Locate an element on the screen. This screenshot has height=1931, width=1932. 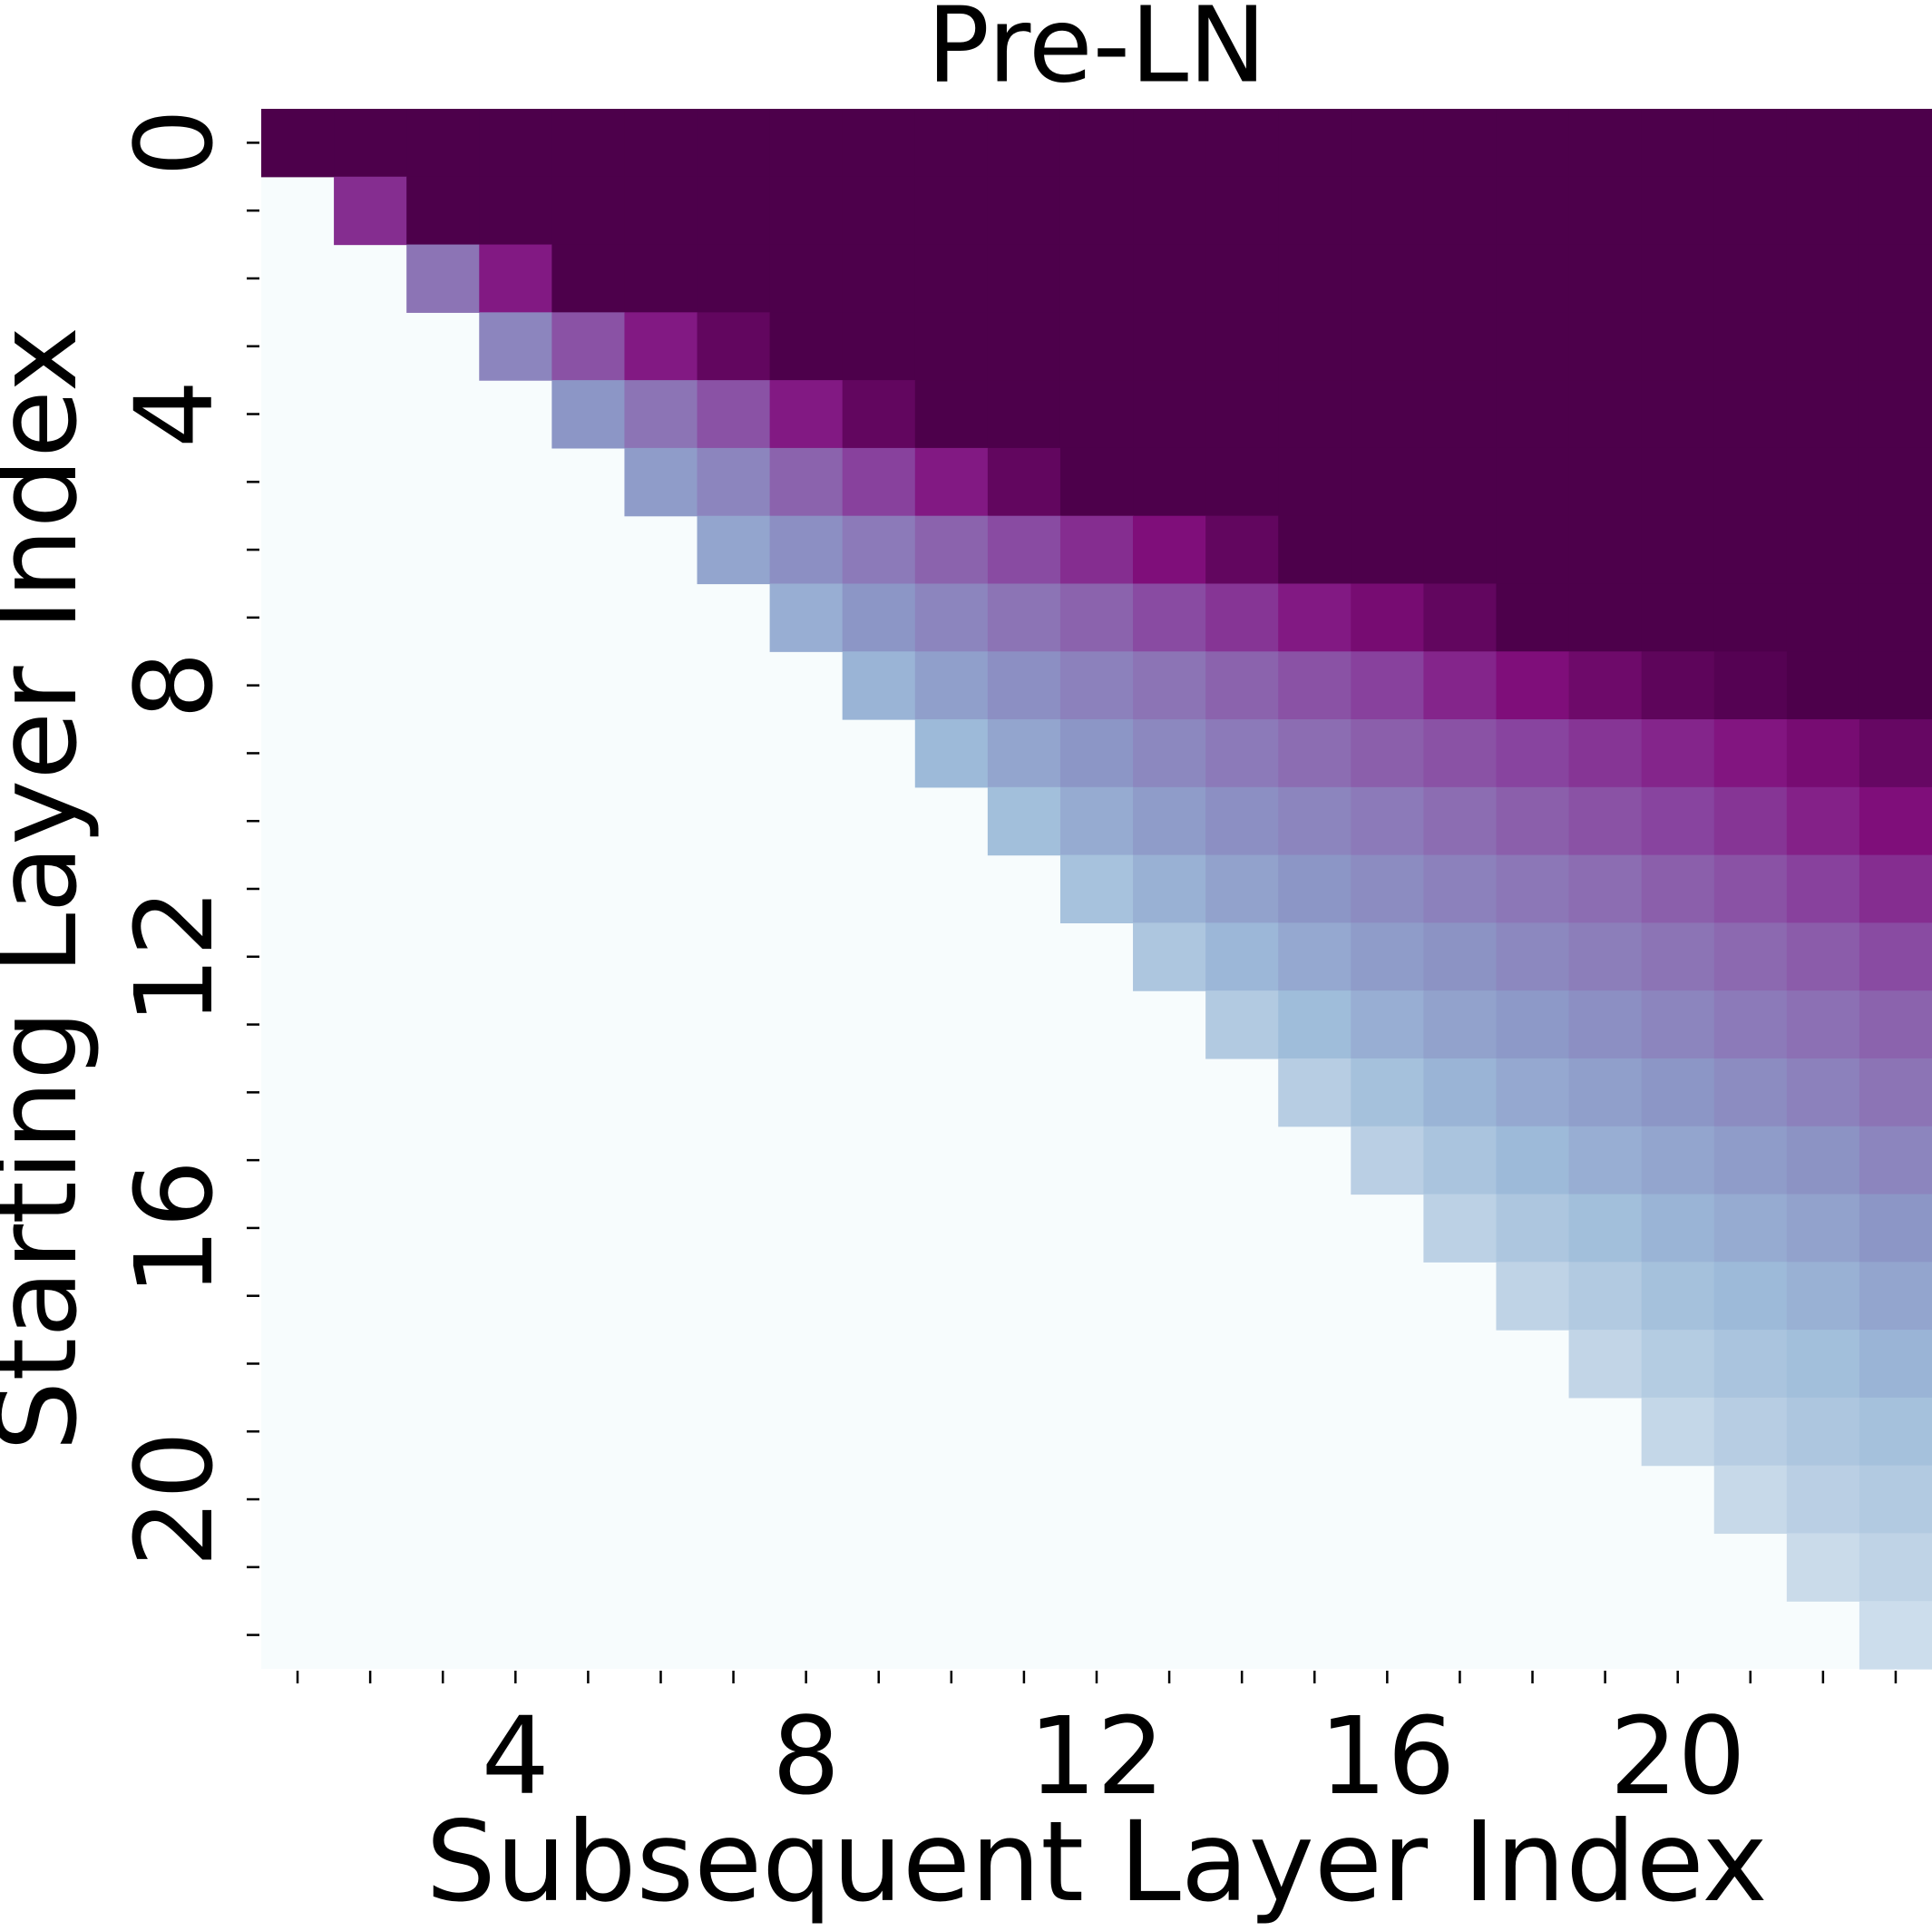
x-tick-label: 12 is located at coordinates (1097, 1756).